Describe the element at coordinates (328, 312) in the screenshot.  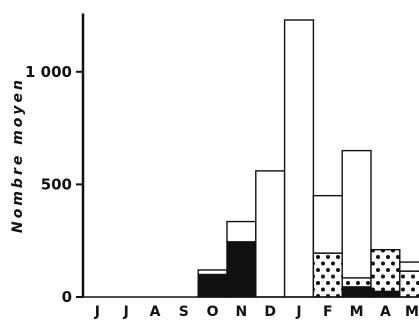
I see `x-tick-label-8: F` at that location.